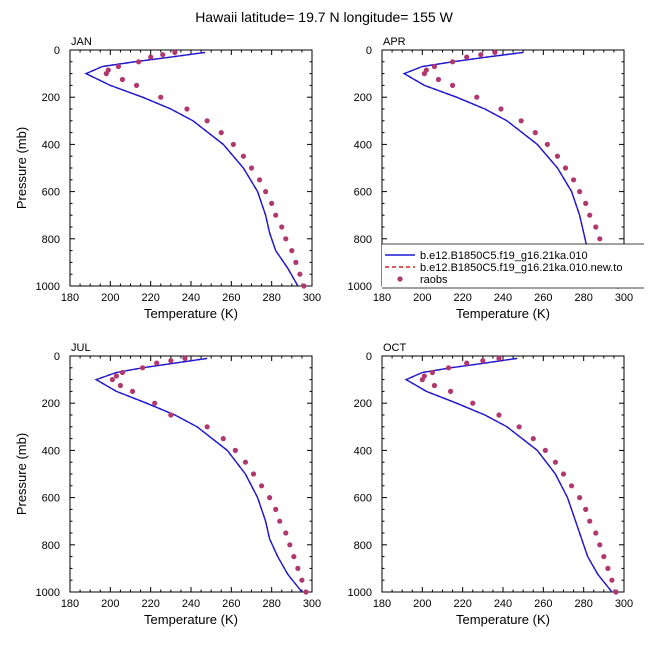 This screenshot has height=648, width=648. Describe the element at coordinates (21, 474) in the screenshot. I see `y-axis-label: Pressure (mb)` at that location.